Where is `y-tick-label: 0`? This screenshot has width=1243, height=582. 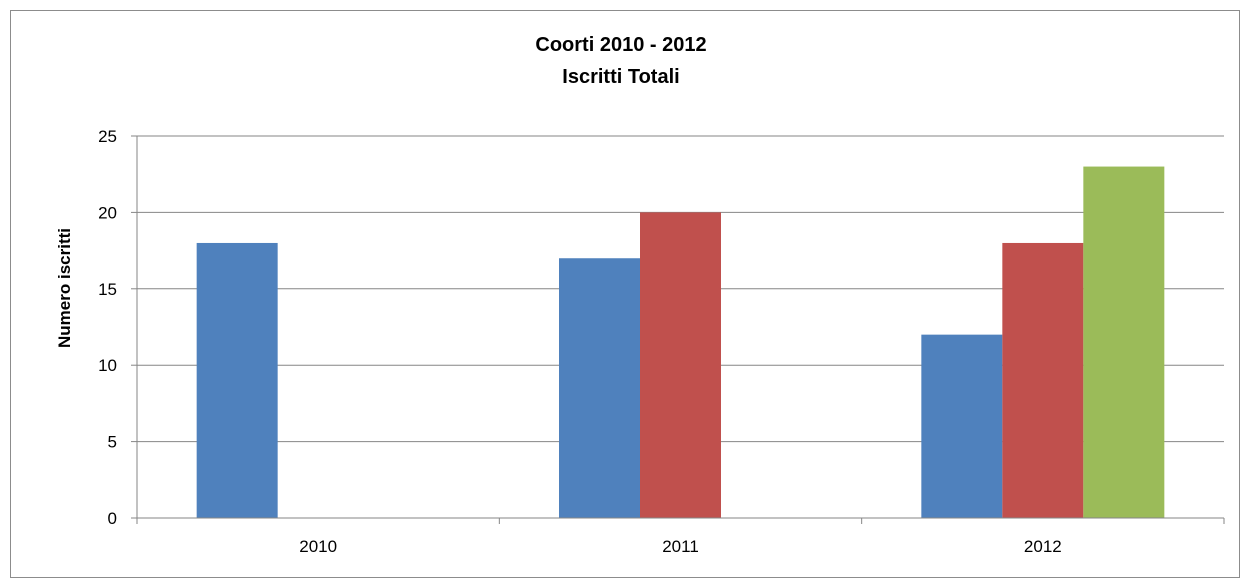 y-tick-label: 0 is located at coordinates (112, 518).